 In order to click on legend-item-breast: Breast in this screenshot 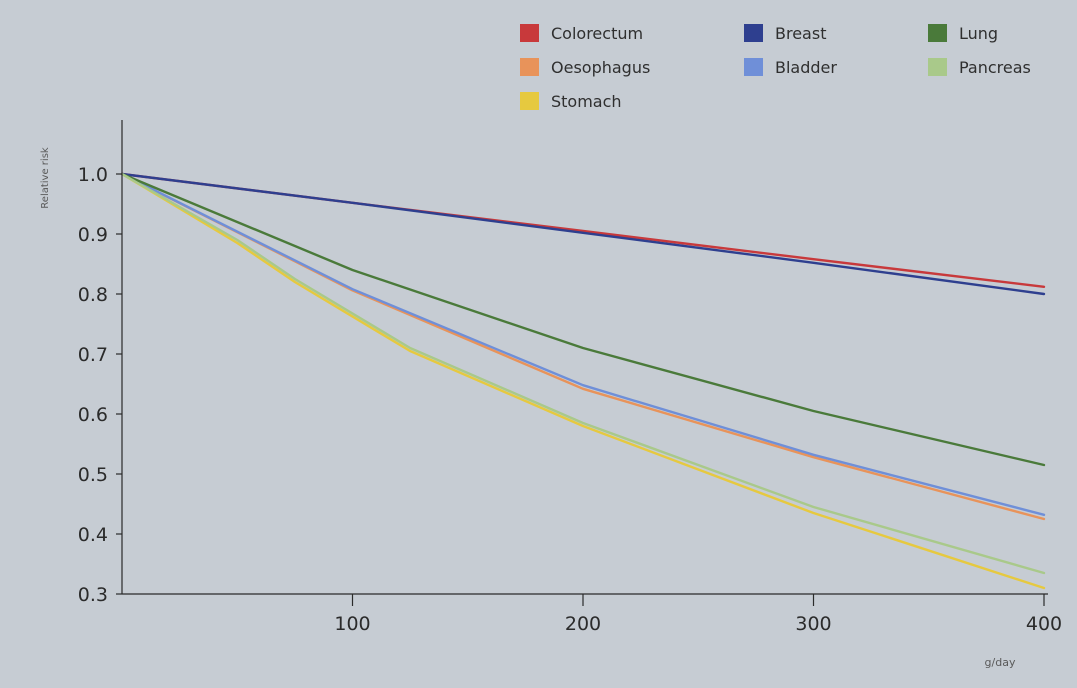, I will do `click(785, 33)`.